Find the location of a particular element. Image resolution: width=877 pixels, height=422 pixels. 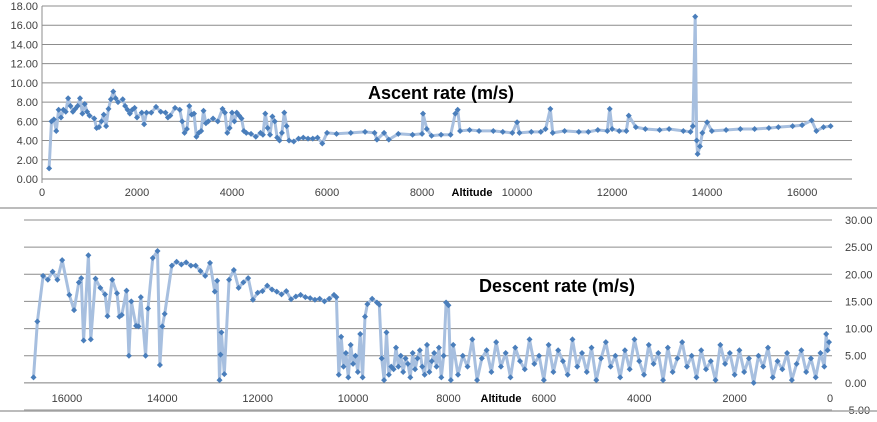

descent-x-tick-label: 12000 is located at coordinates (257, 399).